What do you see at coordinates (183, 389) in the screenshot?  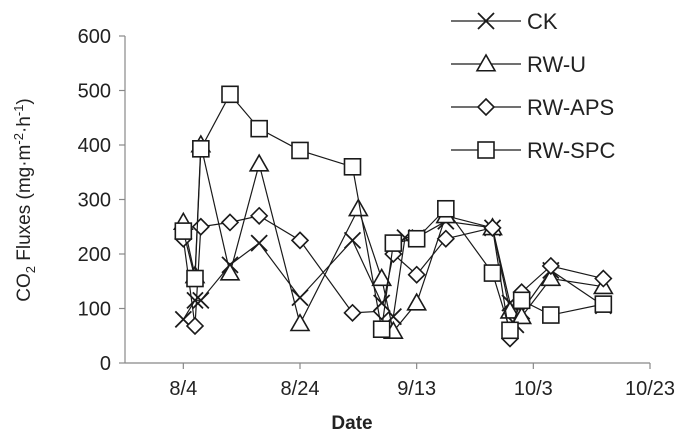 I see `x-tick-label: 8/4` at bounding box center [183, 389].